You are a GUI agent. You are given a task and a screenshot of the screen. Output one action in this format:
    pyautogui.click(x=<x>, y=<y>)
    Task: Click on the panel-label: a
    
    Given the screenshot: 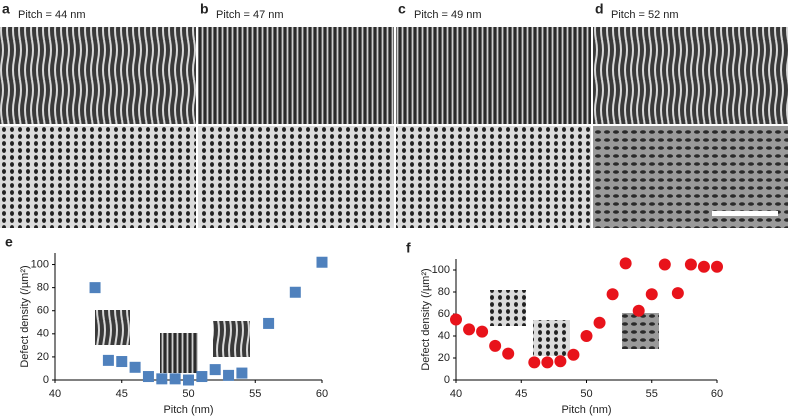 What is the action you would take?
    pyautogui.click(x=6, y=9)
    